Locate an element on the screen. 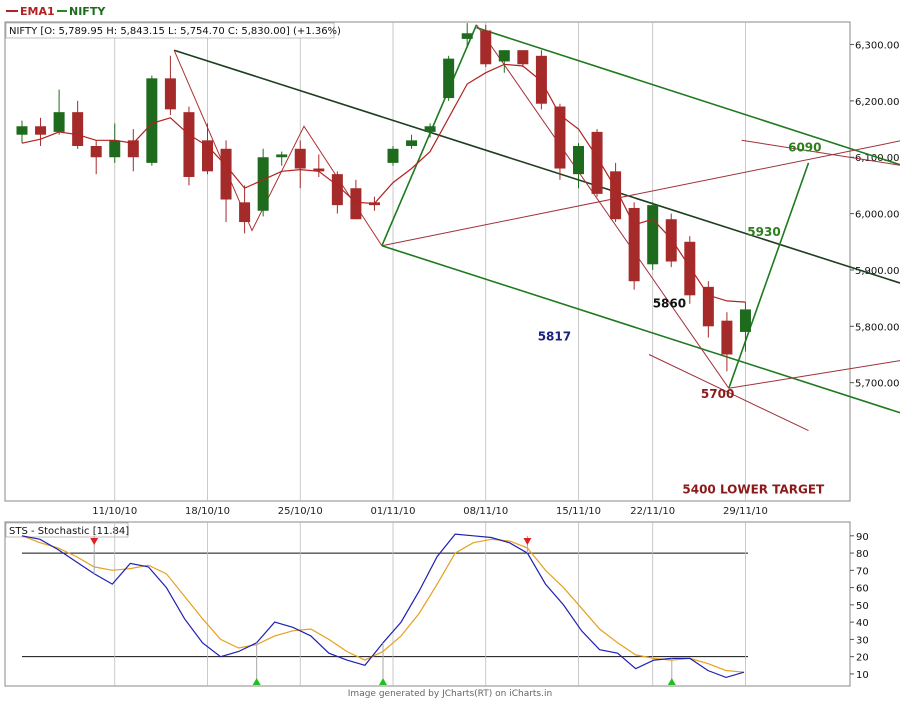 This screenshot has height=704, width=900. stochastic-y-axis: 10 20 30 40 50 60 70 80 90 is located at coordinates (859, 606).